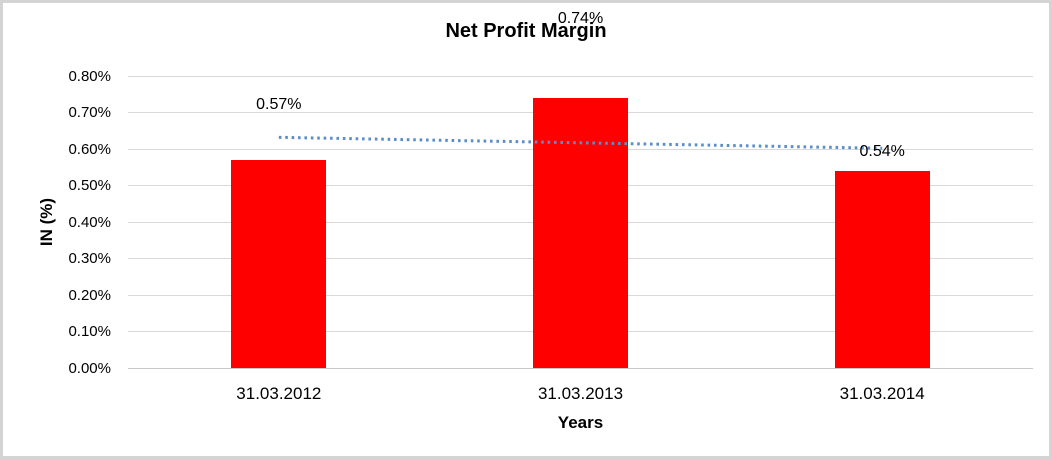 The image size is (1052, 459). I want to click on x-tick-label: 31.03.2013, so click(580, 393).